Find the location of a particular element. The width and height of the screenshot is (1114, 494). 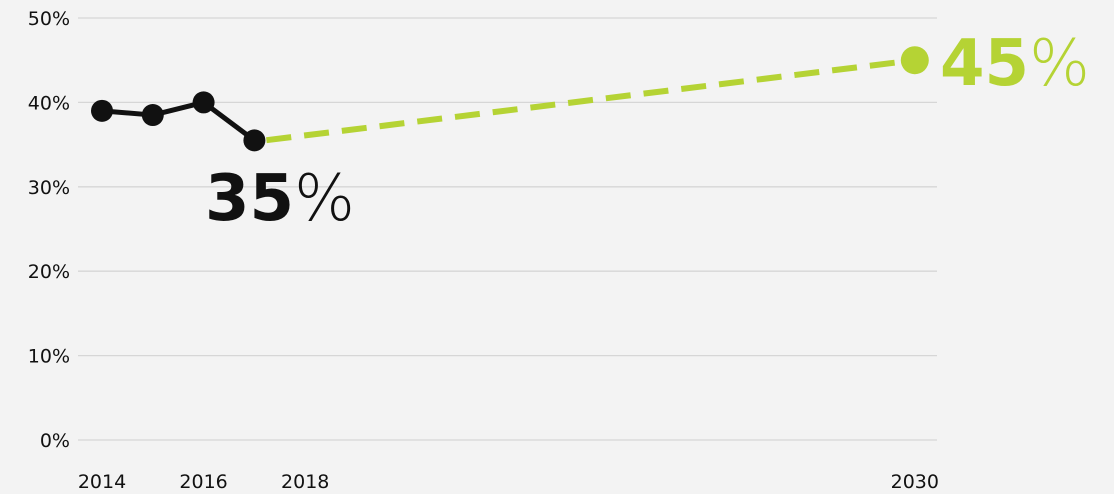

y-tick-label: 40% is located at coordinates (49, 103).